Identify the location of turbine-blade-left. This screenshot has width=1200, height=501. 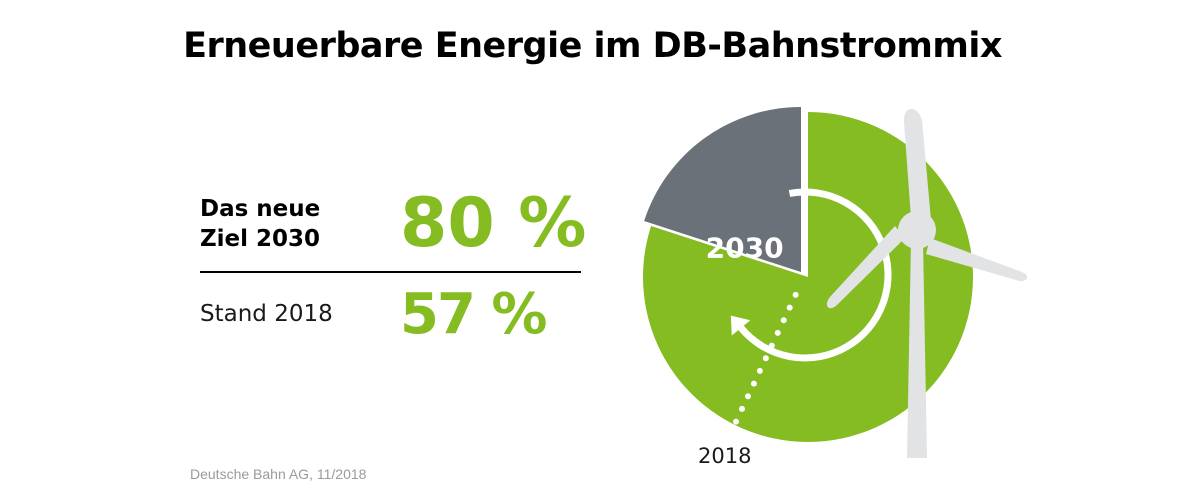
(865, 267).